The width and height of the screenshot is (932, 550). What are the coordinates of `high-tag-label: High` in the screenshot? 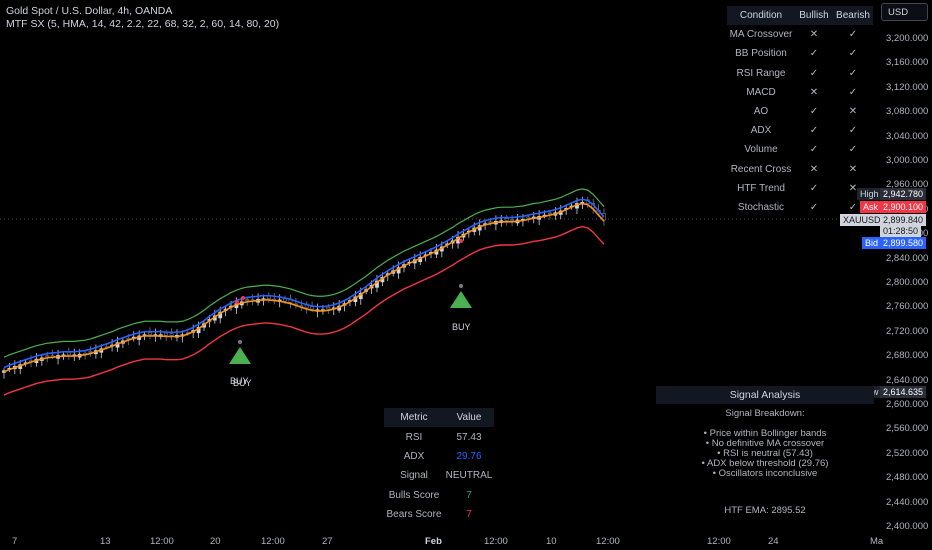 It's located at (869, 194).